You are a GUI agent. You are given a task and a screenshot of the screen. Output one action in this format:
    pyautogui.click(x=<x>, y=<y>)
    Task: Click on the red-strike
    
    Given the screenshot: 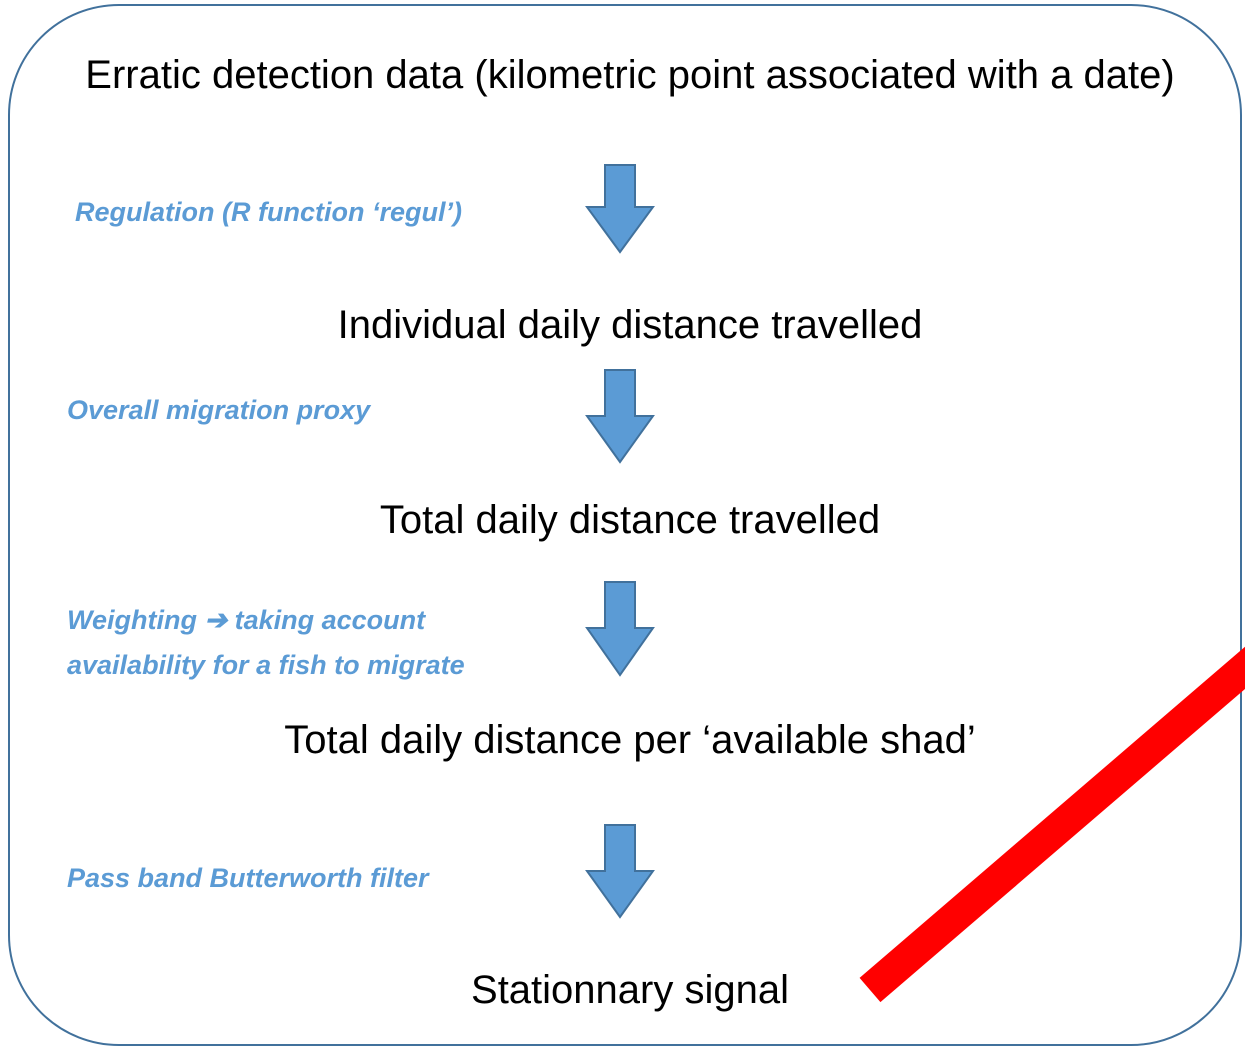 What is the action you would take?
    pyautogui.click(x=1052, y=824)
    